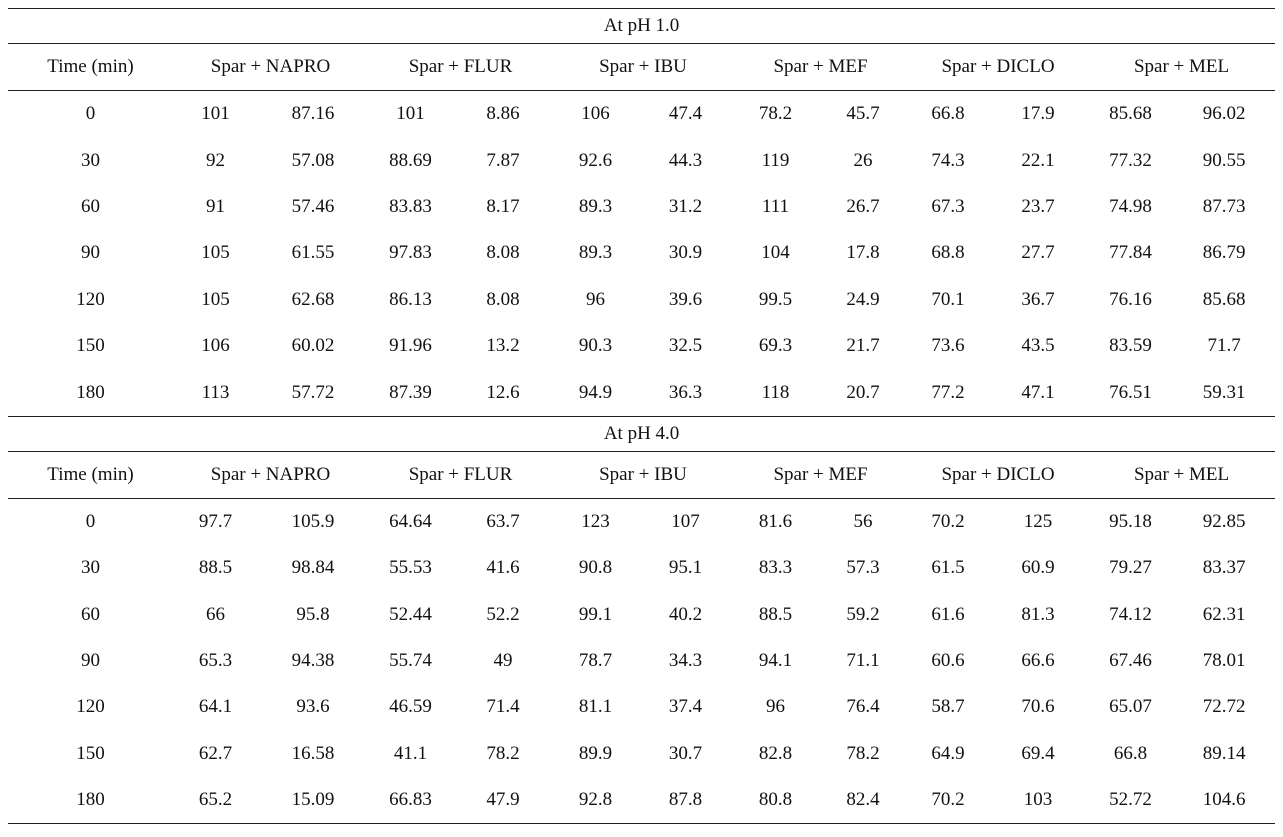  What do you see at coordinates (1130, 568) in the screenshot?
I see `value-cell: 79.27` at bounding box center [1130, 568].